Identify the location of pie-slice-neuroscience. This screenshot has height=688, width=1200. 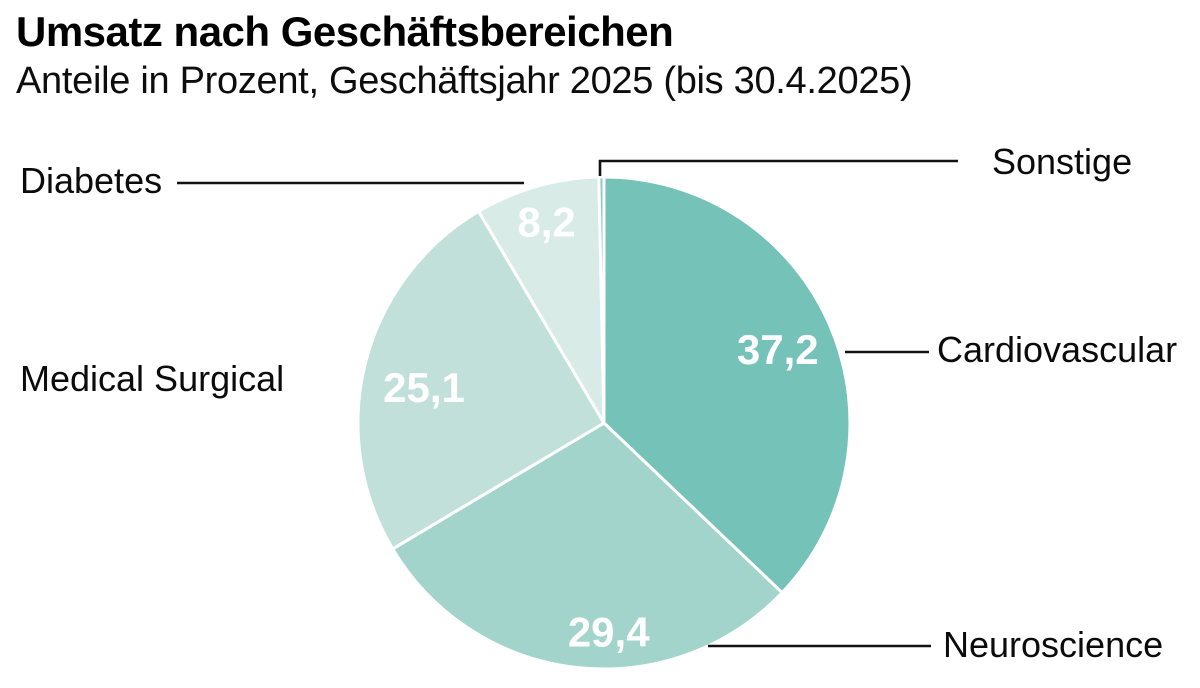
(587, 546).